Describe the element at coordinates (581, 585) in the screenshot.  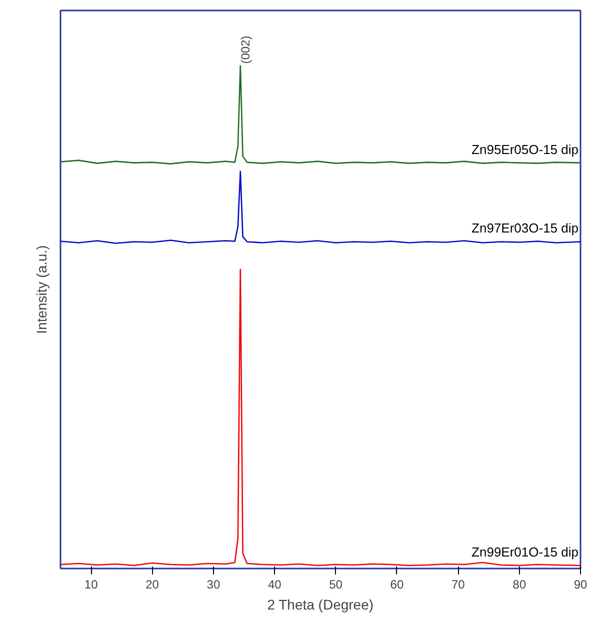
I see `x-tick-label: 90` at that location.